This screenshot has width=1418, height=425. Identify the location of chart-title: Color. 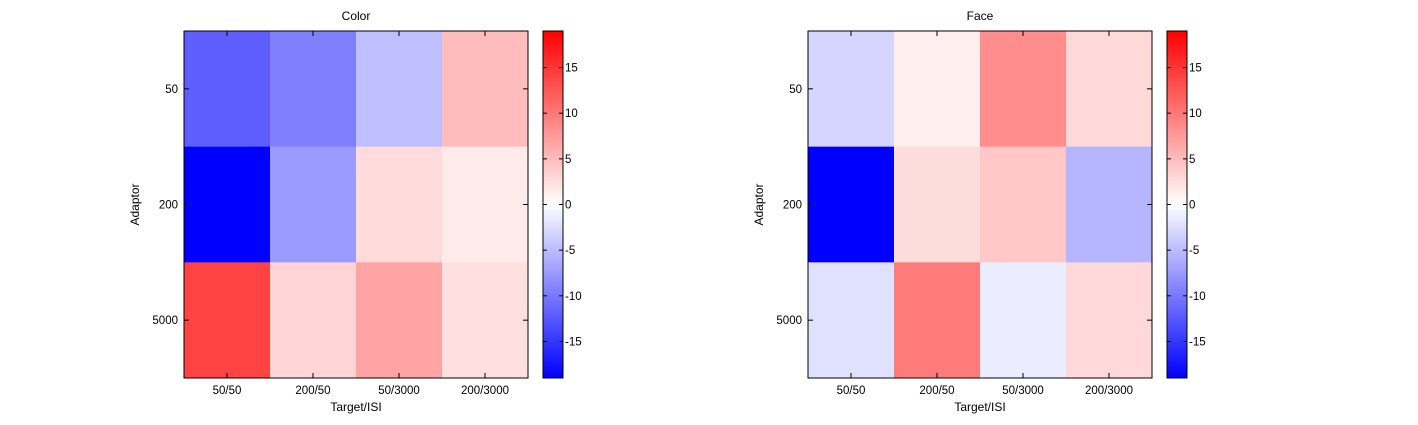
(356, 16).